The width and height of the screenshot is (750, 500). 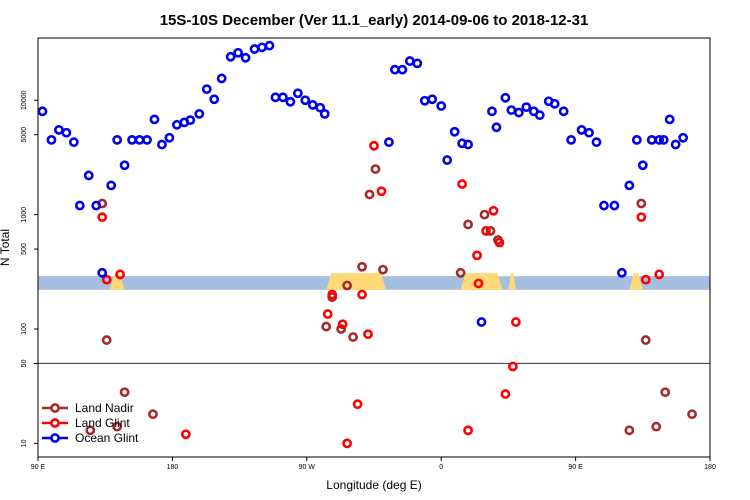 What do you see at coordinates (29, 268) in the screenshot?
I see `y-axis: 10 50 100 500 1000 5000 10000` at bounding box center [29, 268].